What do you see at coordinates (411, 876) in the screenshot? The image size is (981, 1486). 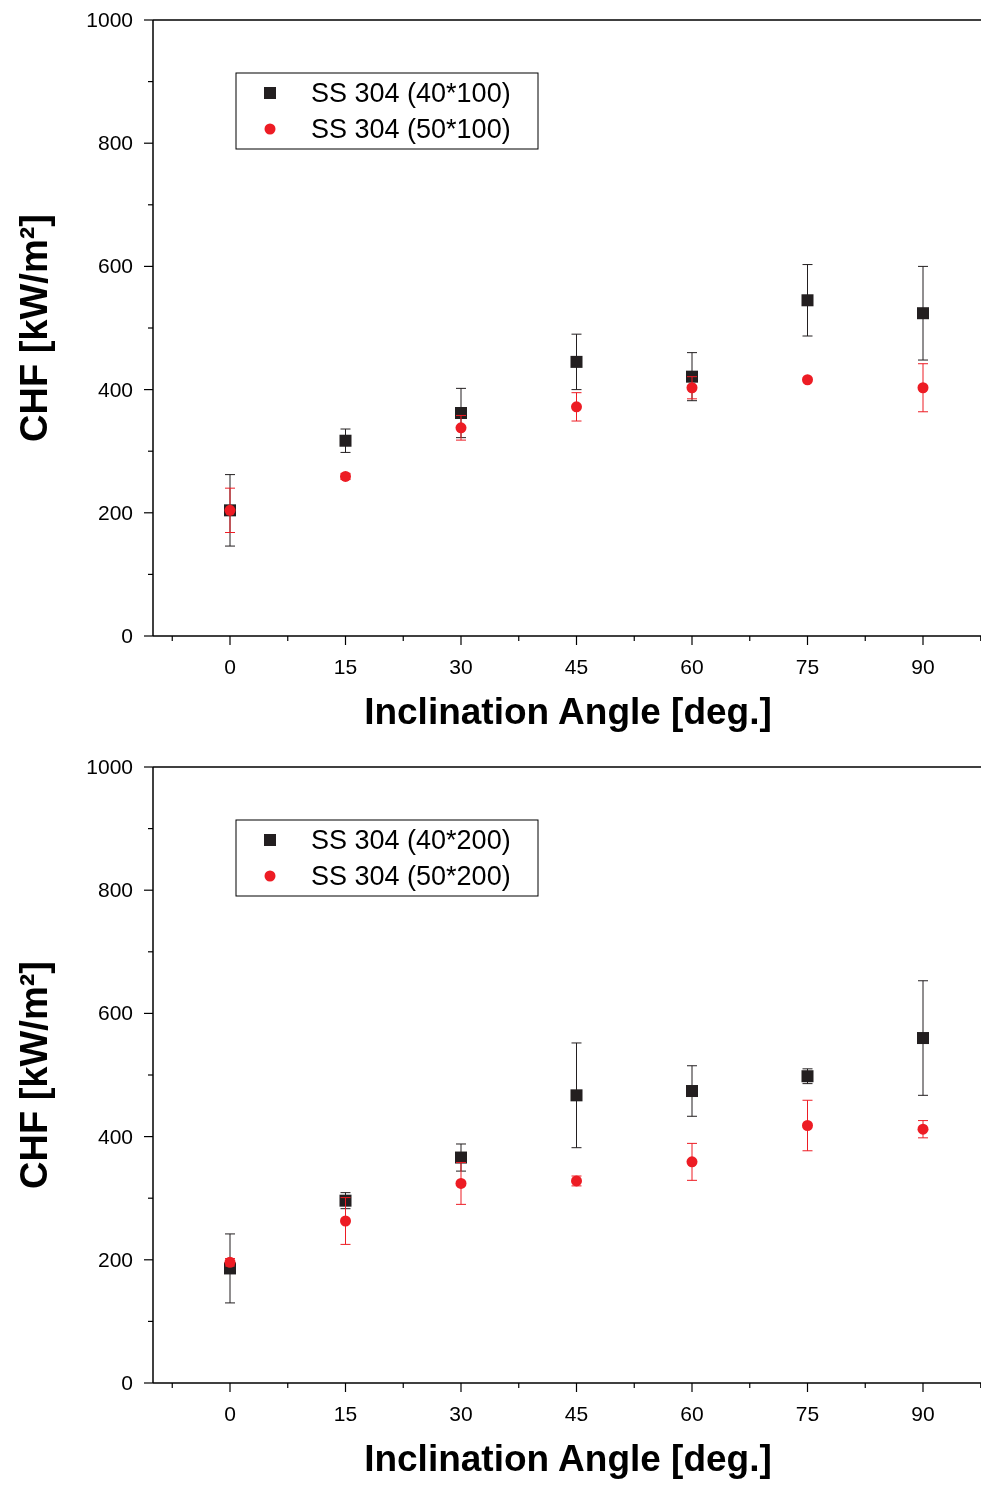 I see `legend-label: SS 304 (50*200)` at bounding box center [411, 876].